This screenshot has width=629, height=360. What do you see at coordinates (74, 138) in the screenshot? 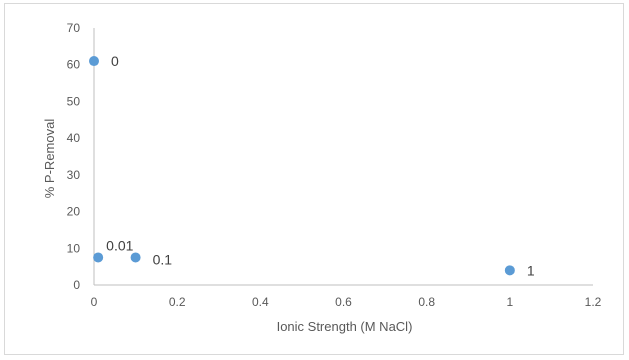
I see `y-tick-label: 40` at bounding box center [74, 138].